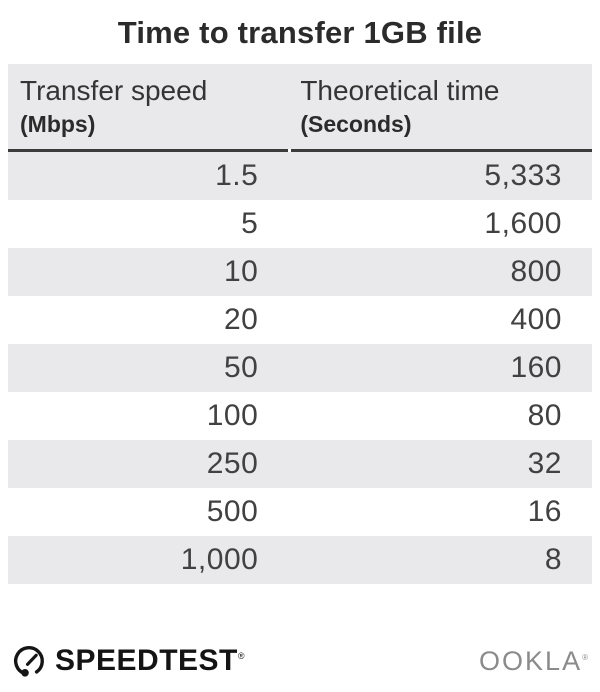 The width and height of the screenshot is (600, 692). I want to click on column-unit: (Mbps), so click(58, 123).